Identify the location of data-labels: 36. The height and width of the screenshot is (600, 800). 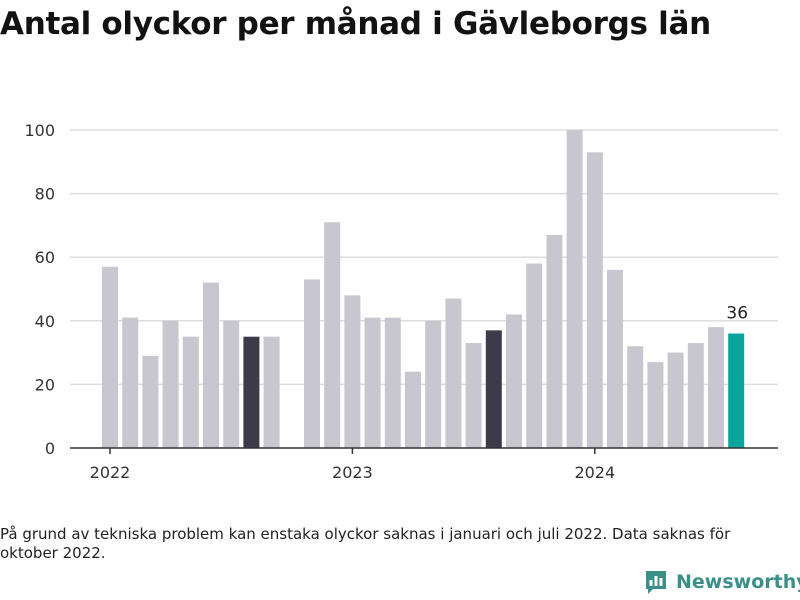
(737, 314).